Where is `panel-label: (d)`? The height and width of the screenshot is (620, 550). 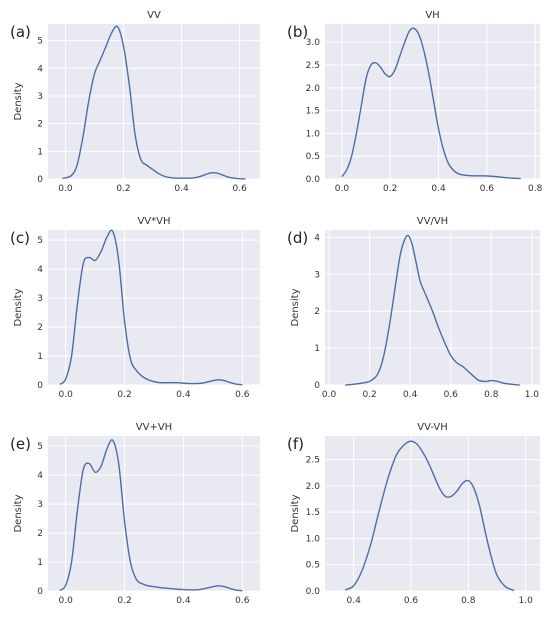 panel-label: (d) is located at coordinates (297, 238).